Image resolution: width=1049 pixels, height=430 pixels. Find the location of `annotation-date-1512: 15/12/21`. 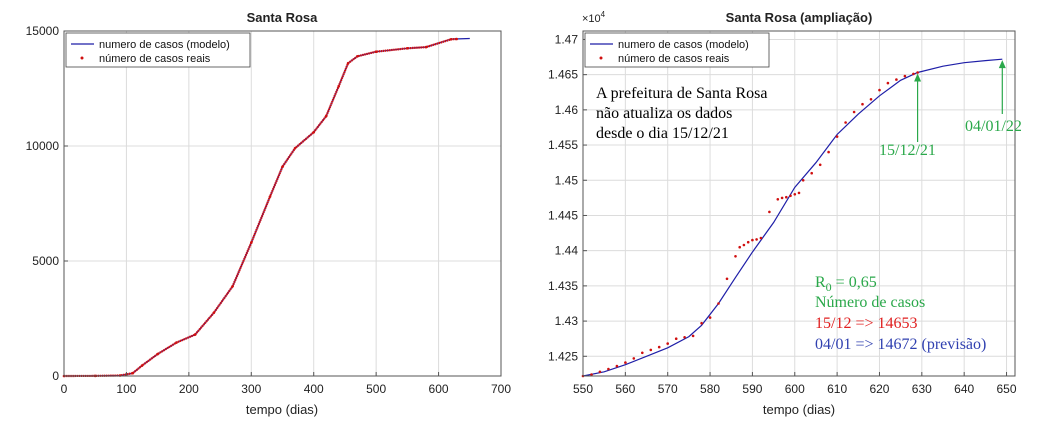

annotation-date-1512: 15/12/21 is located at coordinates (907, 150).